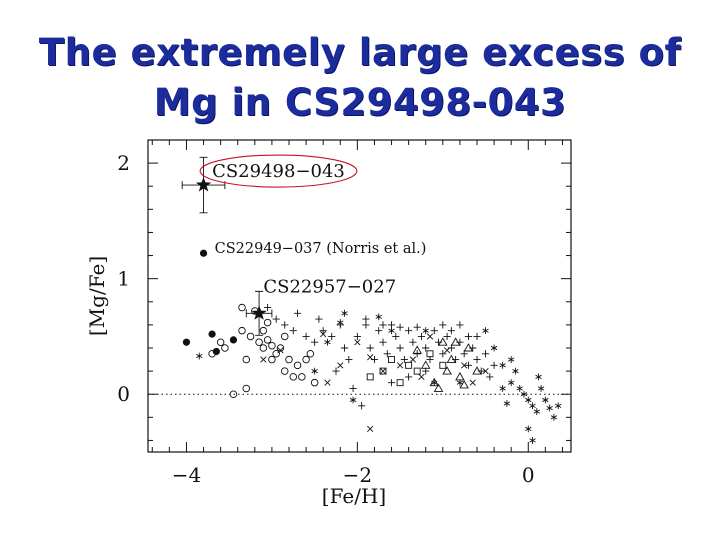  What do you see at coordinates (360, 102) in the screenshot?
I see `slide-title-line-2: Mg in CS29498-043` at bounding box center [360, 102].